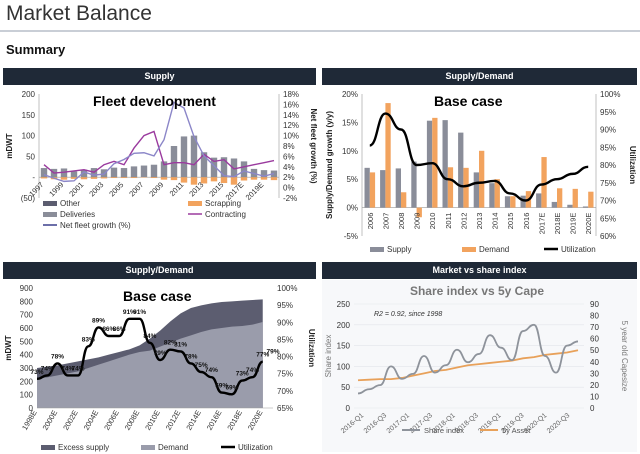  Describe the element at coordinates (448, 221) in the screenshot. I see `x-tick-label: 2011` at that location.